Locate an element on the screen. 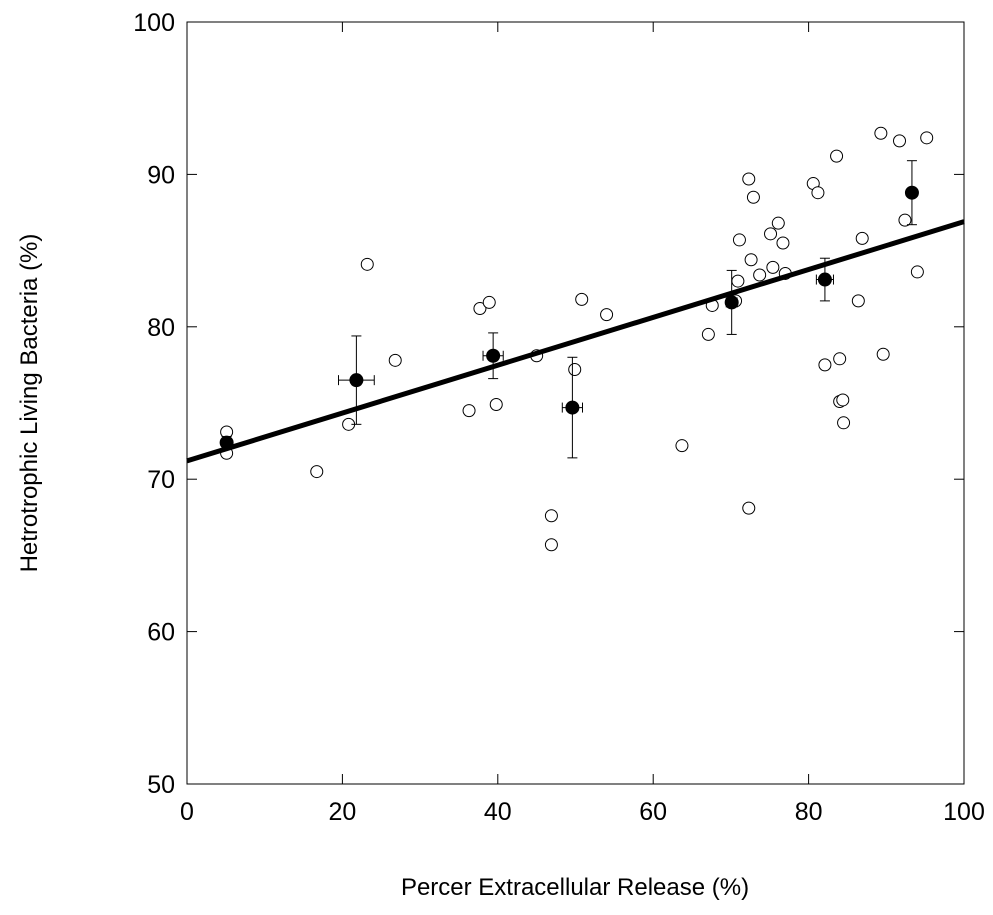 Image resolution: width=993 pixels, height=915 pixels. y-tick-label: 100 is located at coordinates (154, 23).